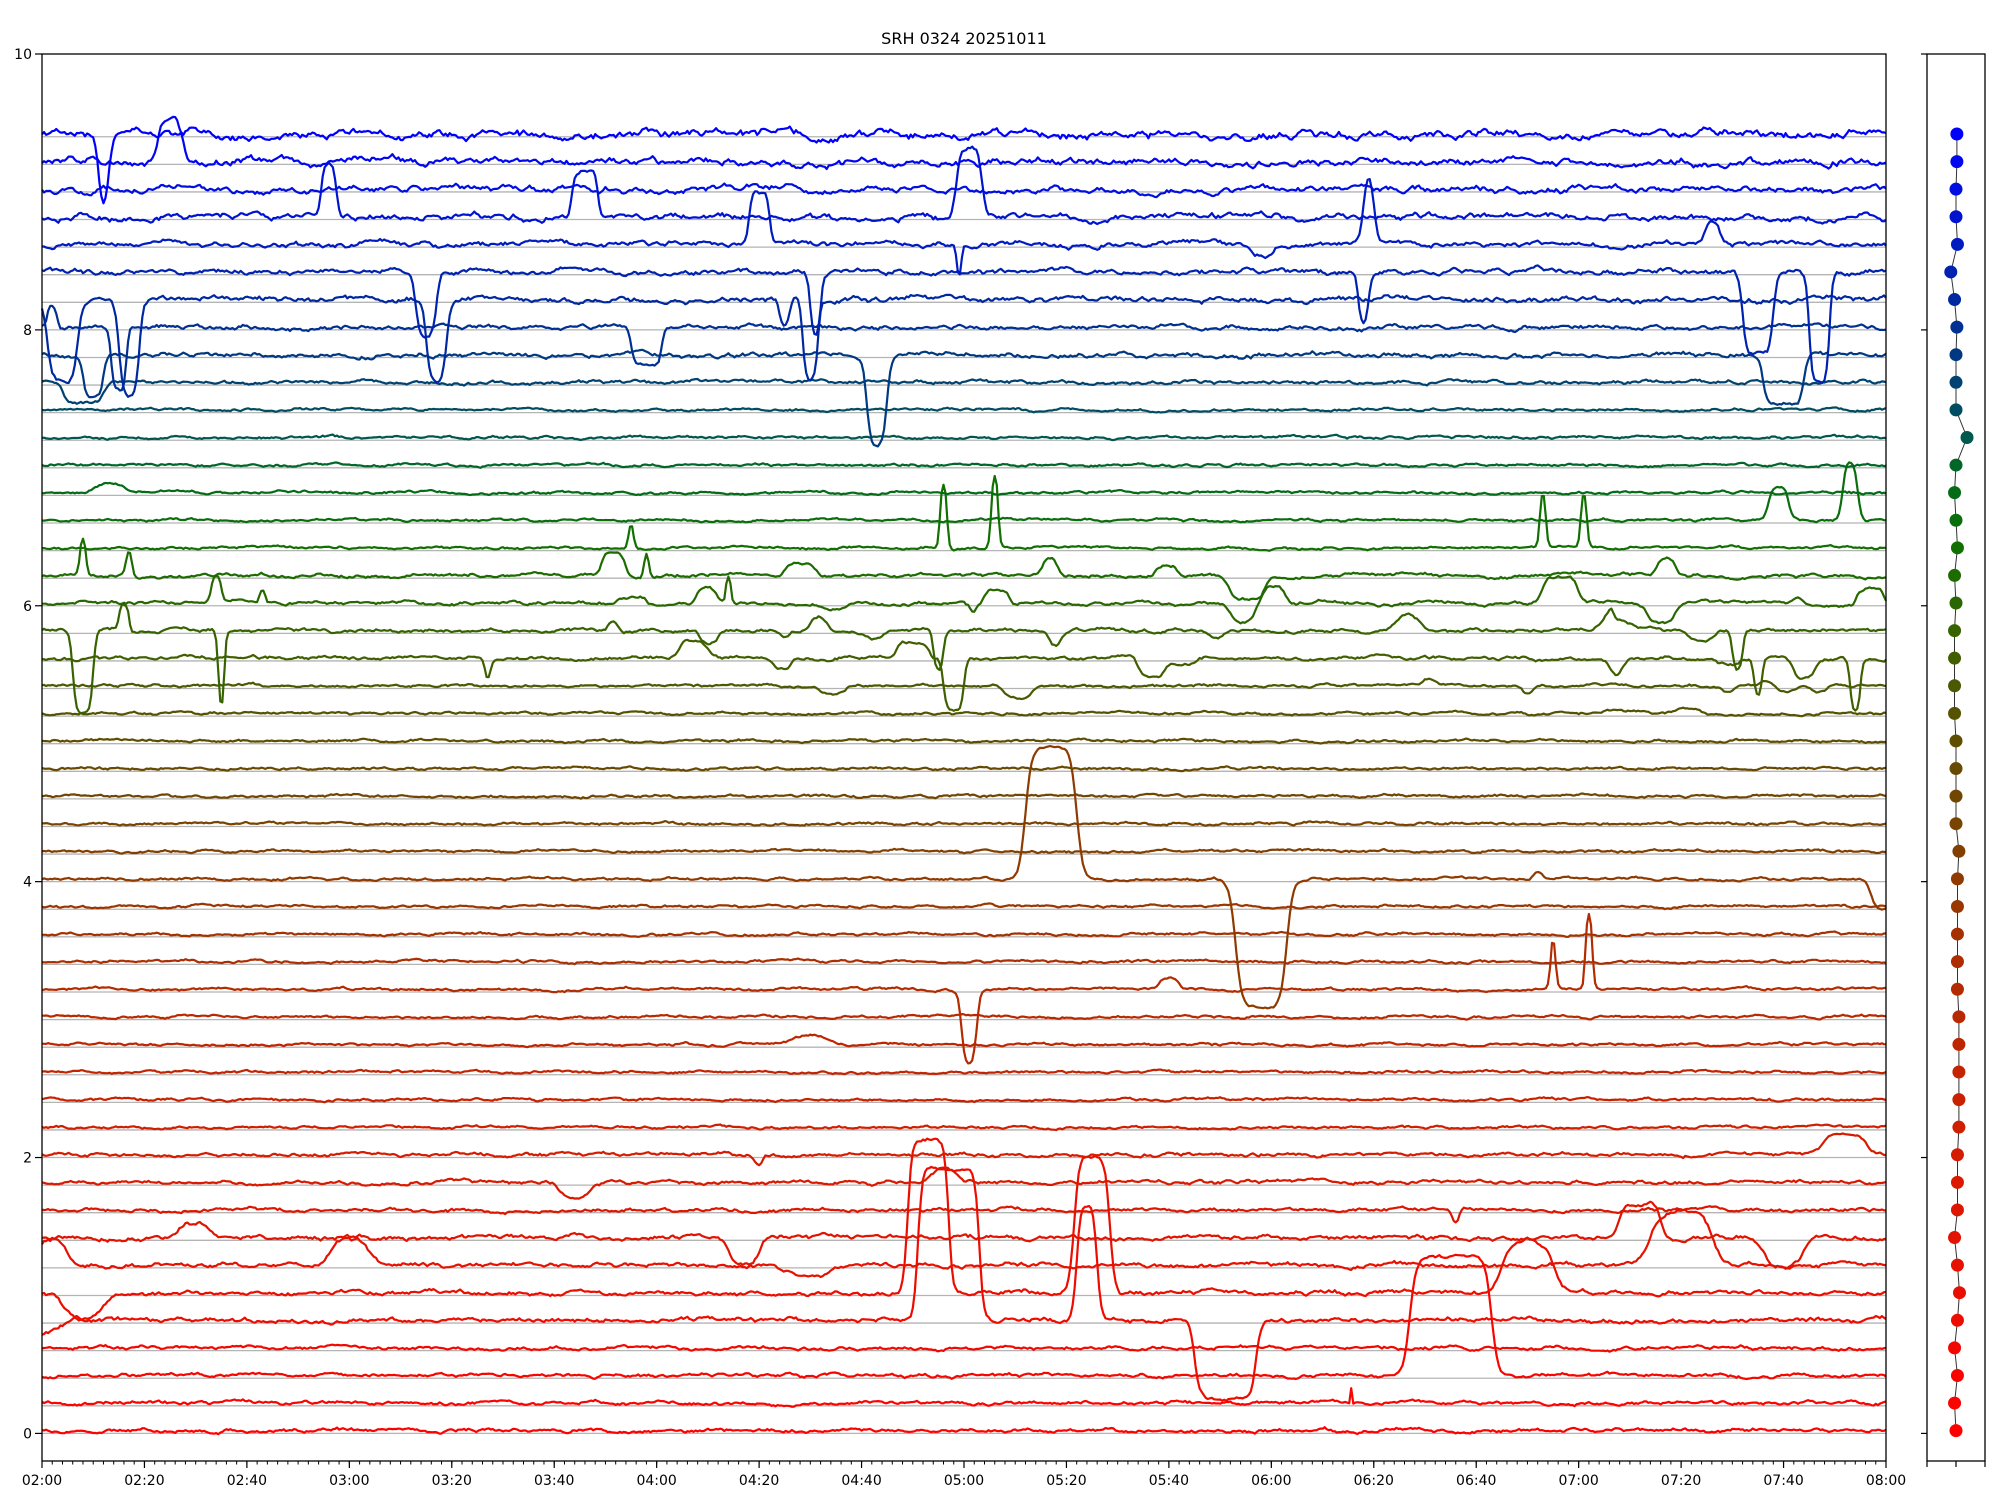  I want to click on side-panel, so click(1953, 760).